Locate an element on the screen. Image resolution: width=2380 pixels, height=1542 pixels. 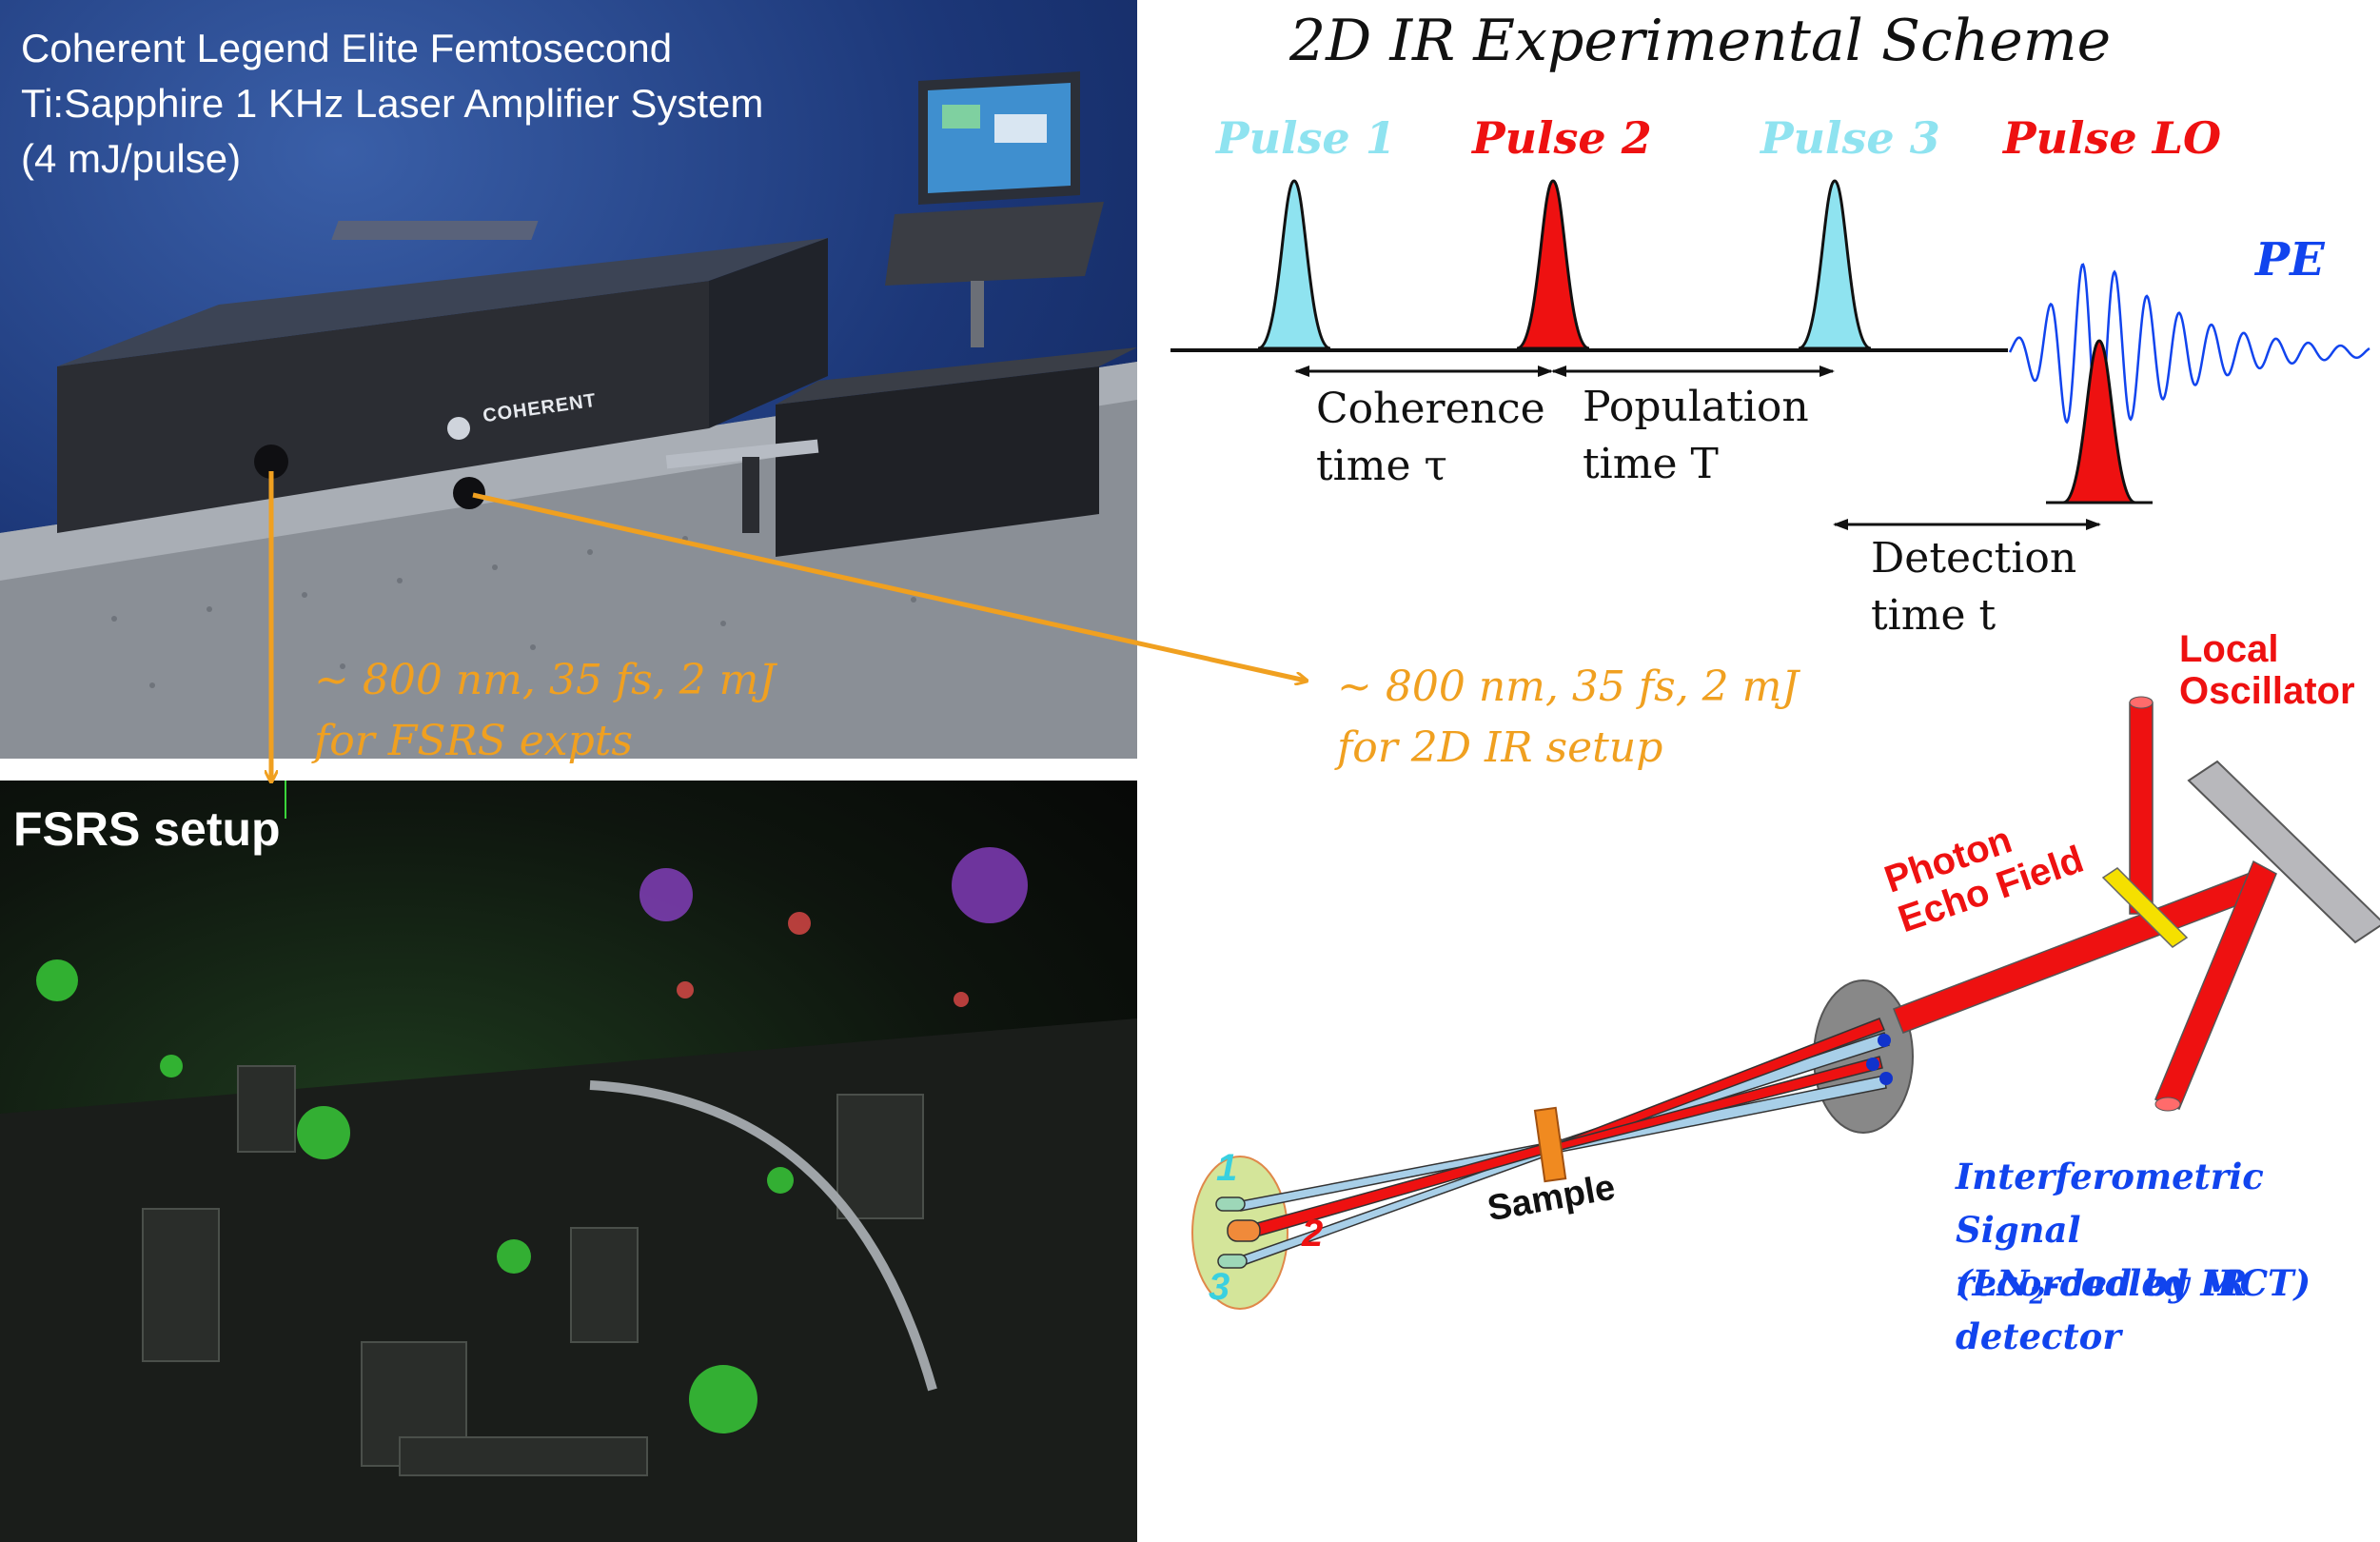
detection-time-label: Detection time t is located at coordinates (1974, 587).